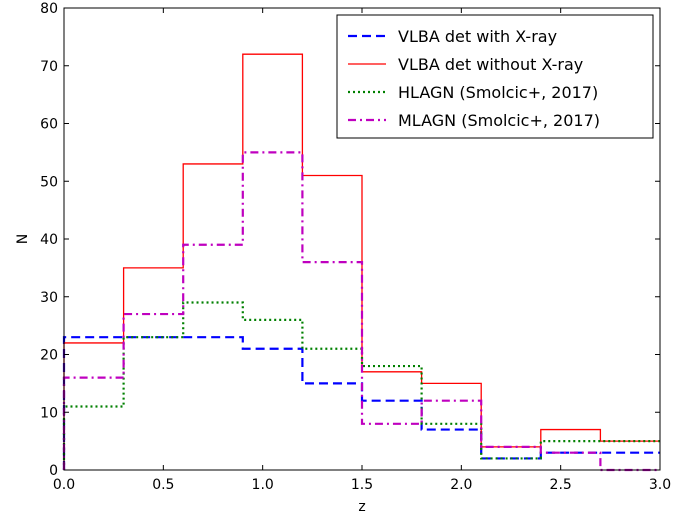  What do you see at coordinates (64, 485) in the screenshot?
I see `x-tick-label: 0.0` at bounding box center [64, 485].